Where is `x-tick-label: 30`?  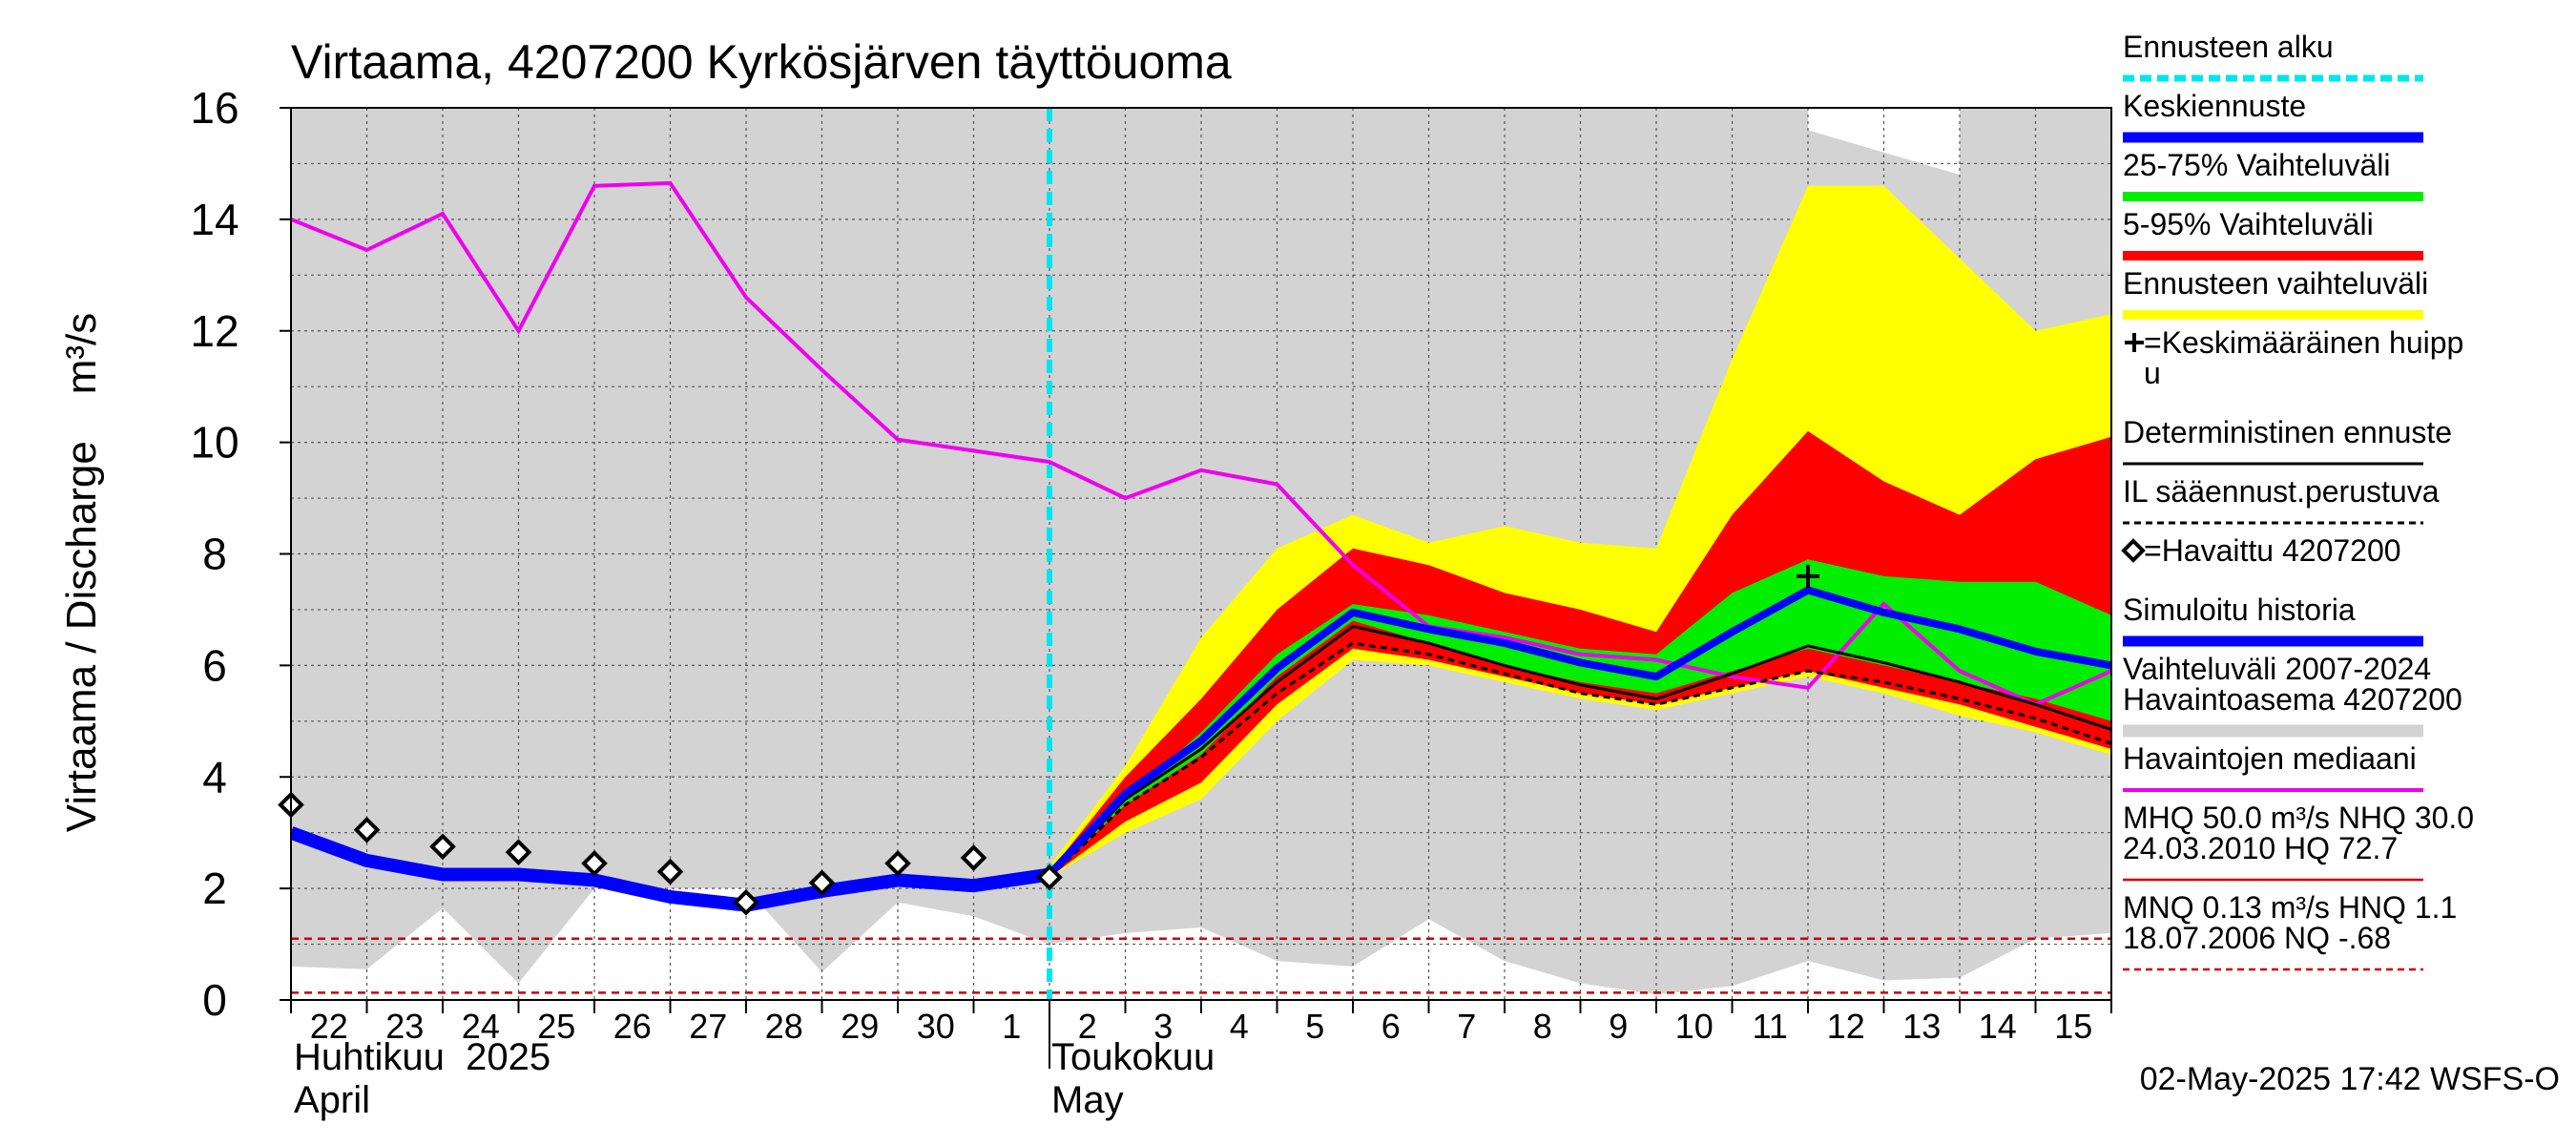 x-tick-label: 30 is located at coordinates (936, 1026).